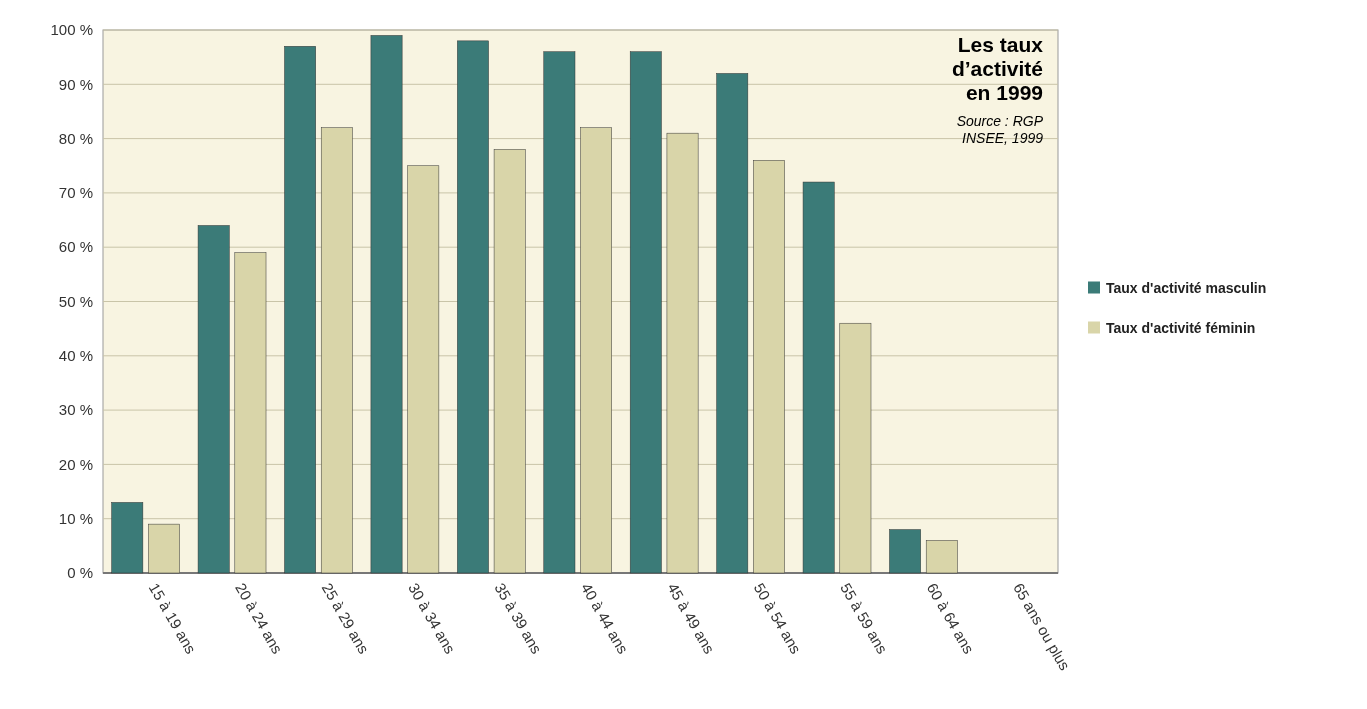  I want to click on y-tick-label: 90 %, so click(75, 84).